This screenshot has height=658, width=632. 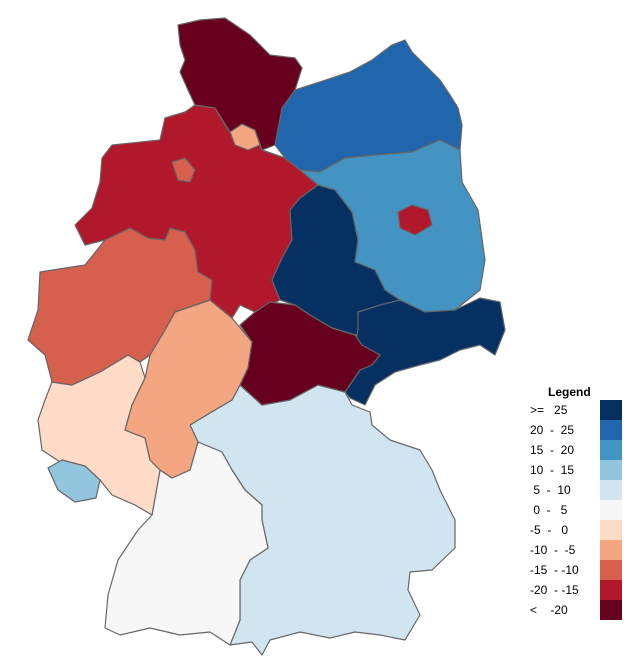 I want to click on region-saarland, so click(x=74, y=481).